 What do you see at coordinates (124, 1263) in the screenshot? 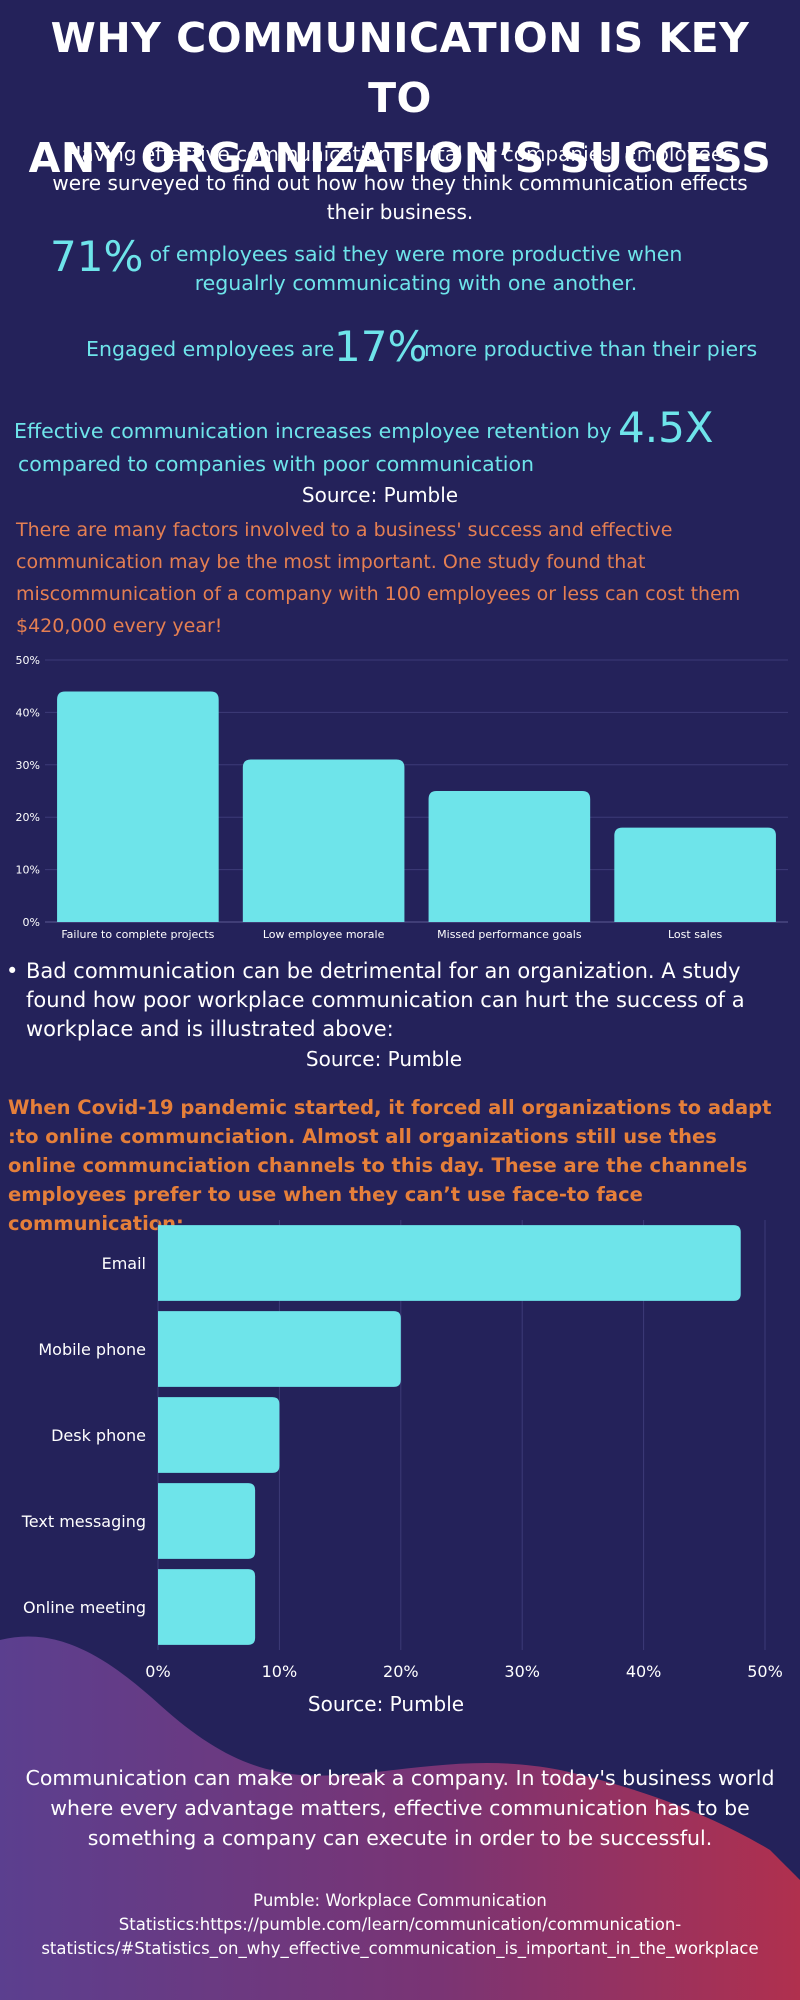
I see `y-category-label: Email` at bounding box center [124, 1263].